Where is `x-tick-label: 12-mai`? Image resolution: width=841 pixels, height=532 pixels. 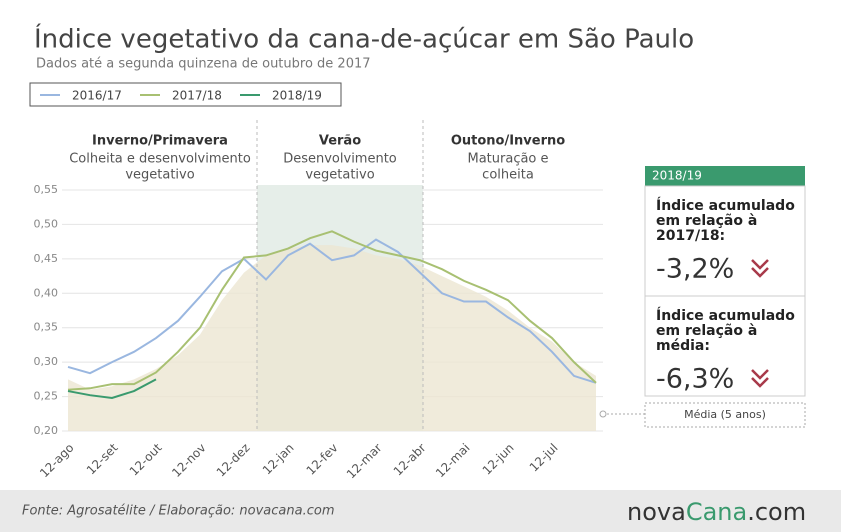 x-tick-label: 12-mai is located at coordinates (453, 461).